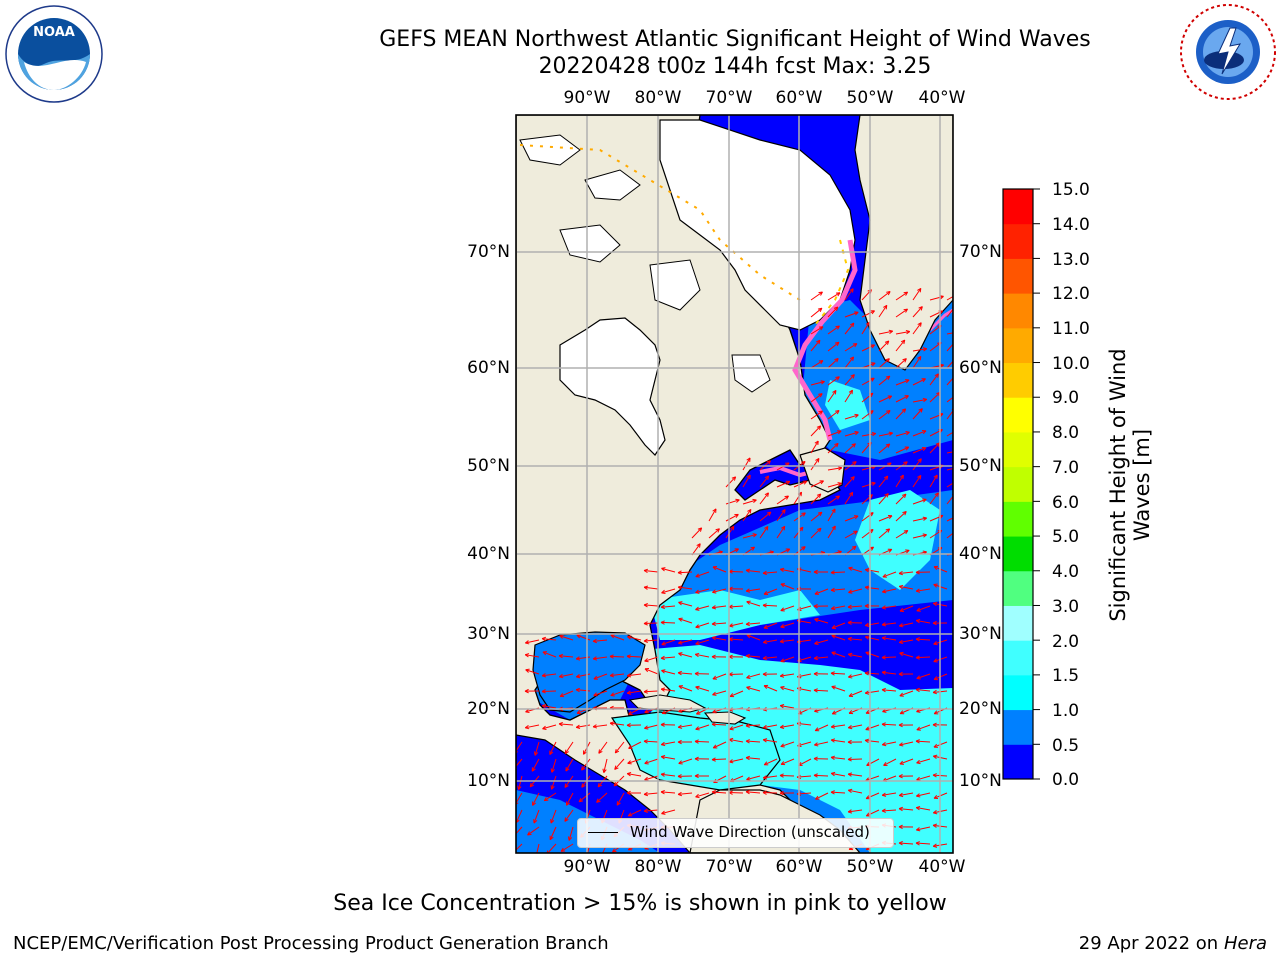  What do you see at coordinates (729, 98) in the screenshot?
I see `lon-tick-top: 70°W` at bounding box center [729, 98].